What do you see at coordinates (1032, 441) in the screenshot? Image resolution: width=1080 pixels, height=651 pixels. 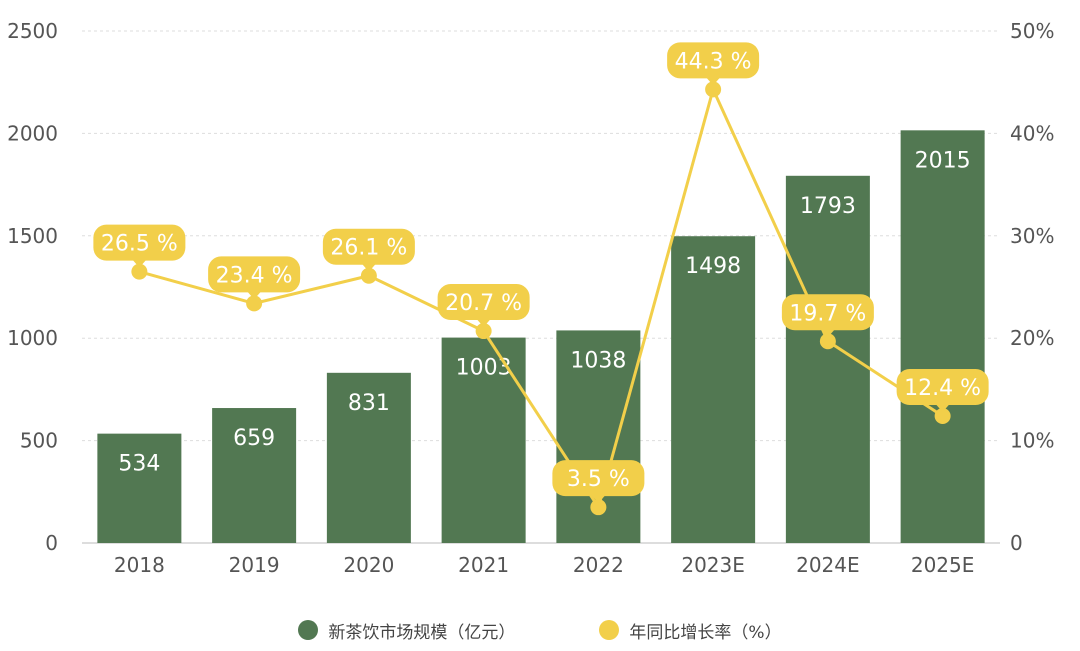 I see `right-tick-label: 10%` at bounding box center [1032, 441].